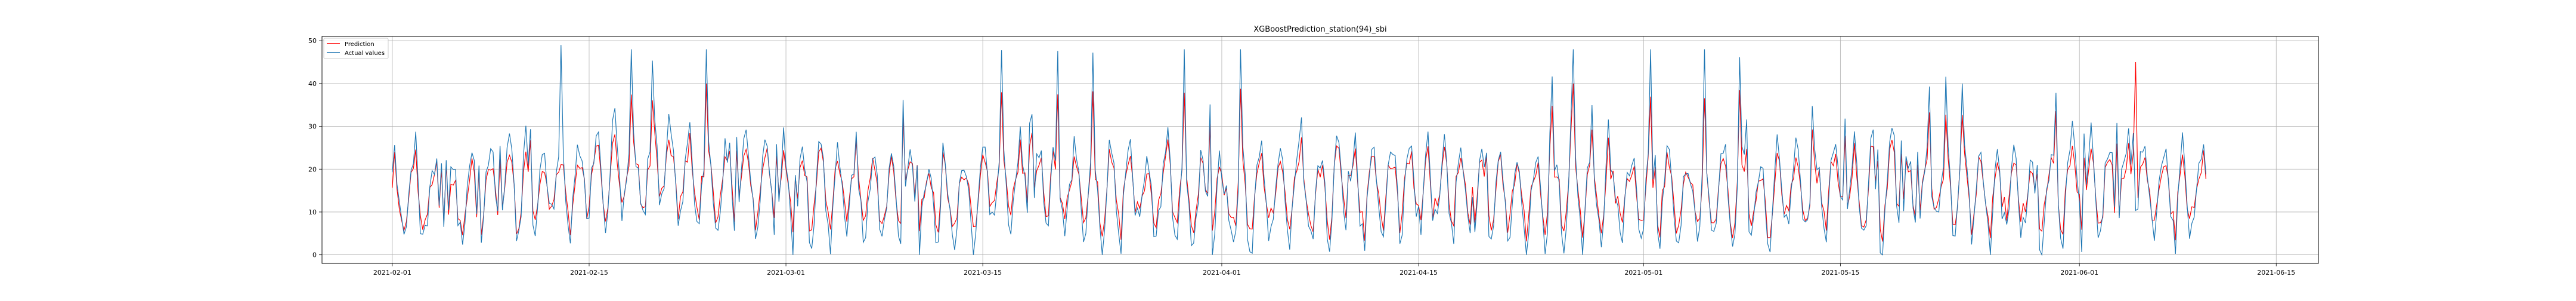 This screenshot has height=301, width=2576. Describe the element at coordinates (392, 273) in the screenshot. I see `x-tick-label: 2021-02-01` at that location.